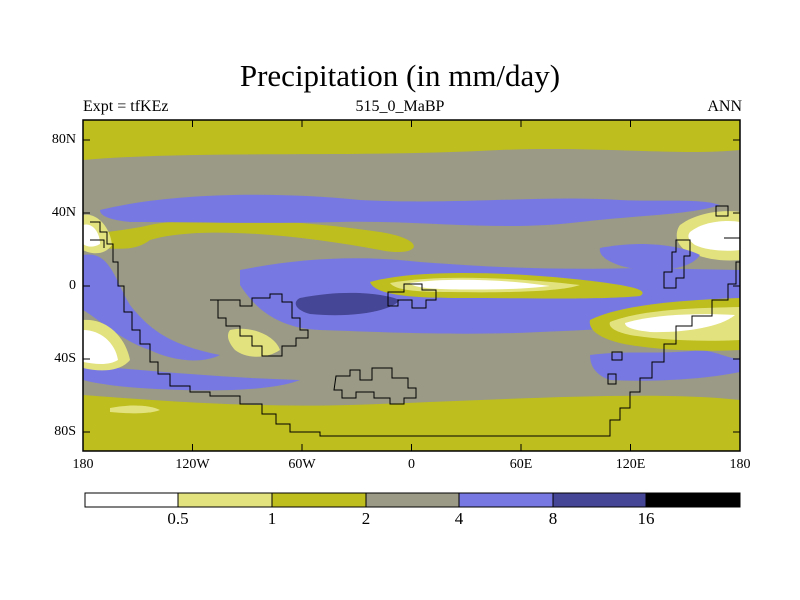 This screenshot has width=800, height=600. What do you see at coordinates (459, 518) in the screenshot?
I see `colorbar-label: 4` at bounding box center [459, 518].